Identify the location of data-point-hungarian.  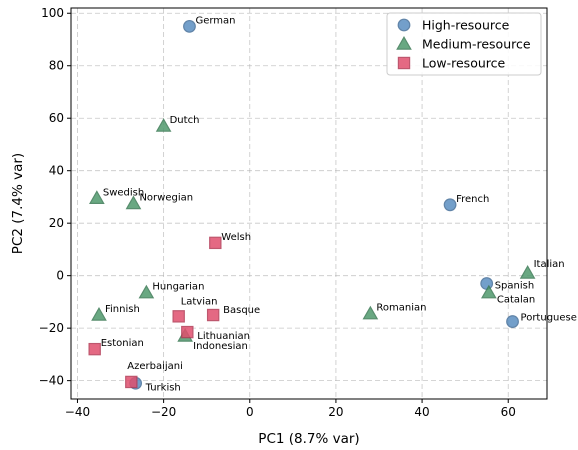
(146, 291).